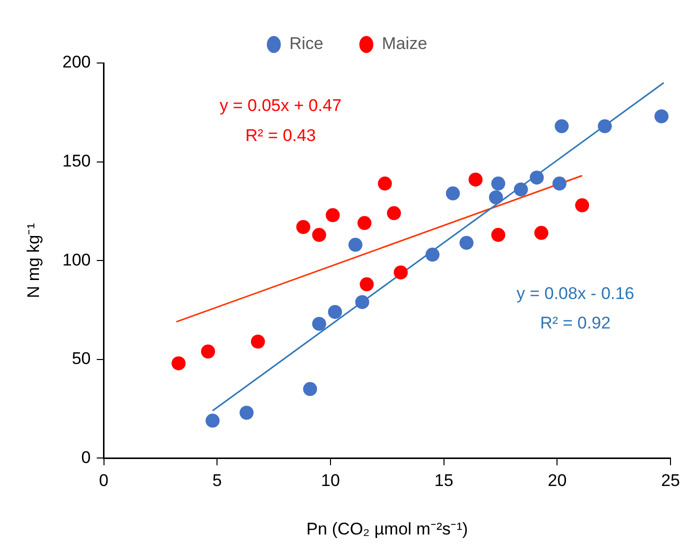  What do you see at coordinates (575, 323) in the screenshot?
I see `annotation: R² = 0.92` at bounding box center [575, 323].